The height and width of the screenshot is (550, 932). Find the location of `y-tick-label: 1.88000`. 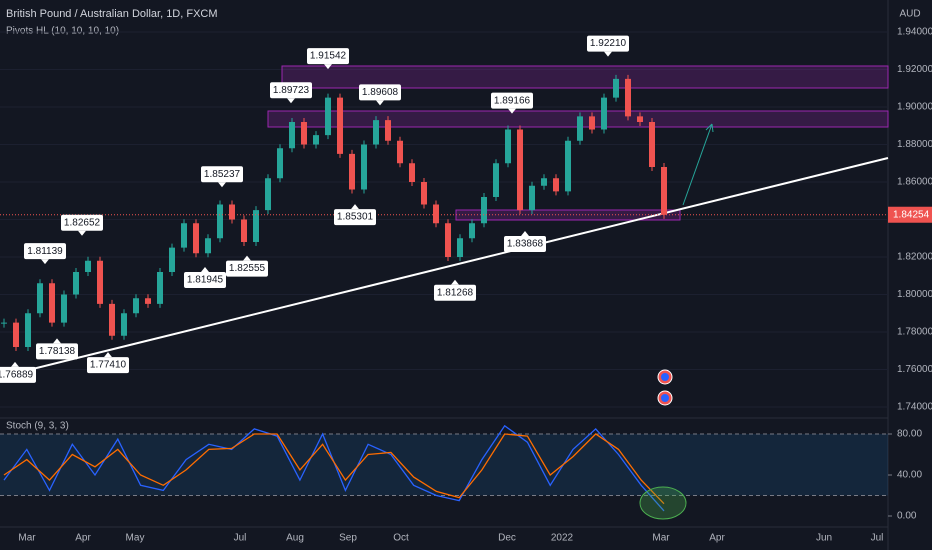

y-tick-label: 1.88000 is located at coordinates (914, 144).